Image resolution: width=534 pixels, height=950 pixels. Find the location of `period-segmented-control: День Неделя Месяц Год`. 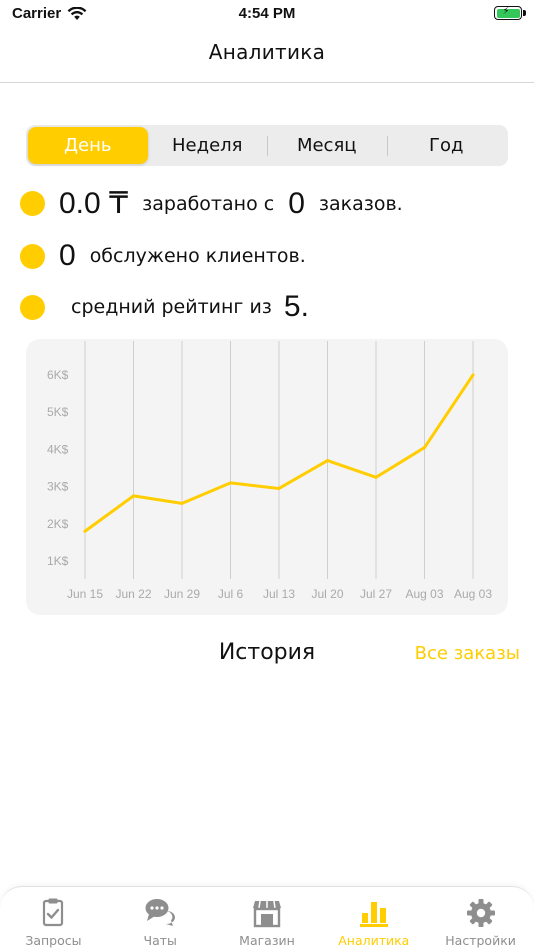

period-segmented-control: День Неделя Месяц Год is located at coordinates (267, 145).